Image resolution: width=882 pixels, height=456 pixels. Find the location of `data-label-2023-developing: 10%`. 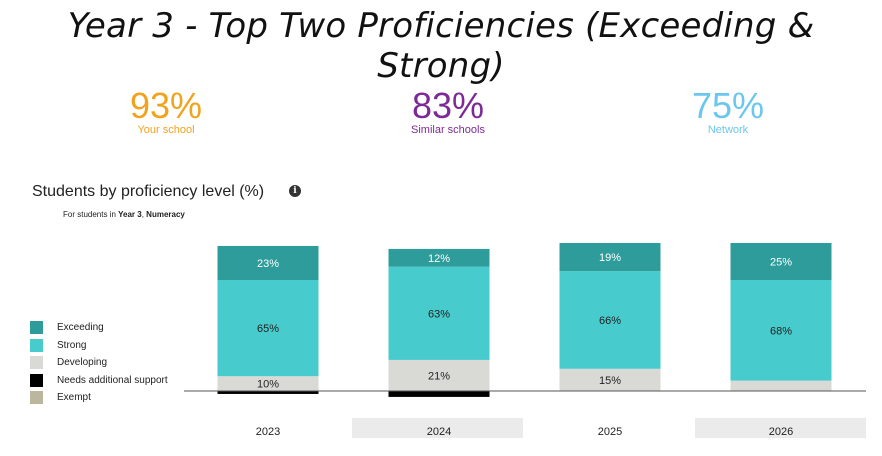

data-label-2023-developing: 10% is located at coordinates (268, 385).